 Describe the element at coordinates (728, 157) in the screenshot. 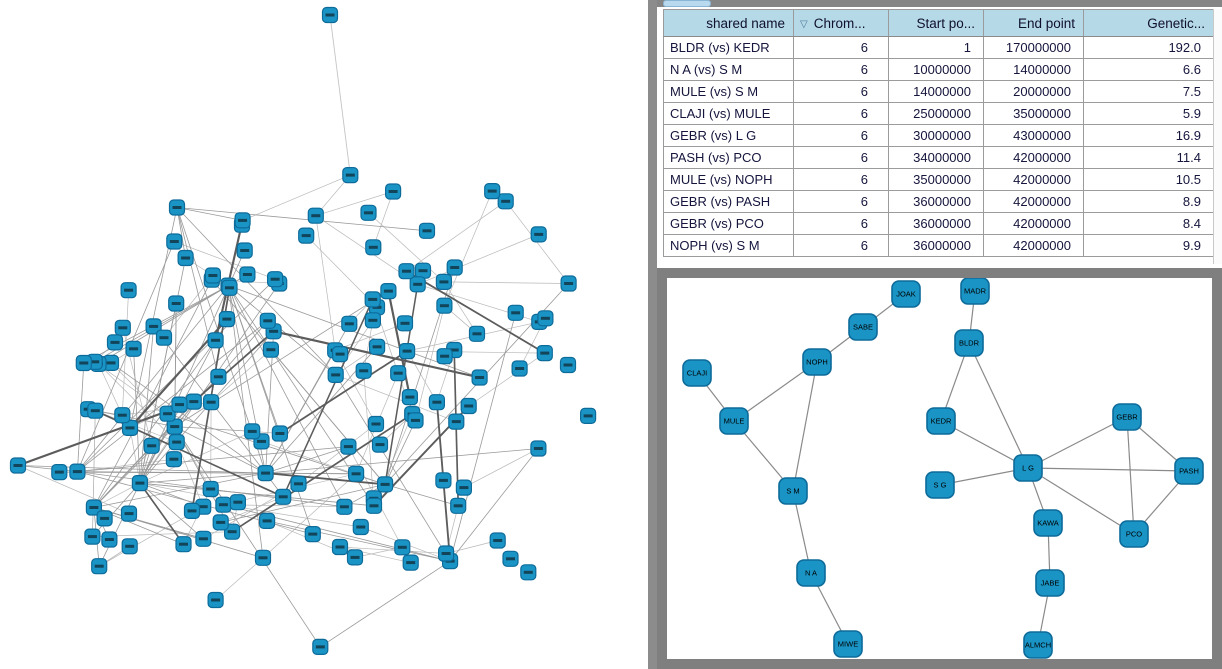

I see `table-cell: PASH (vs) PCO` at that location.